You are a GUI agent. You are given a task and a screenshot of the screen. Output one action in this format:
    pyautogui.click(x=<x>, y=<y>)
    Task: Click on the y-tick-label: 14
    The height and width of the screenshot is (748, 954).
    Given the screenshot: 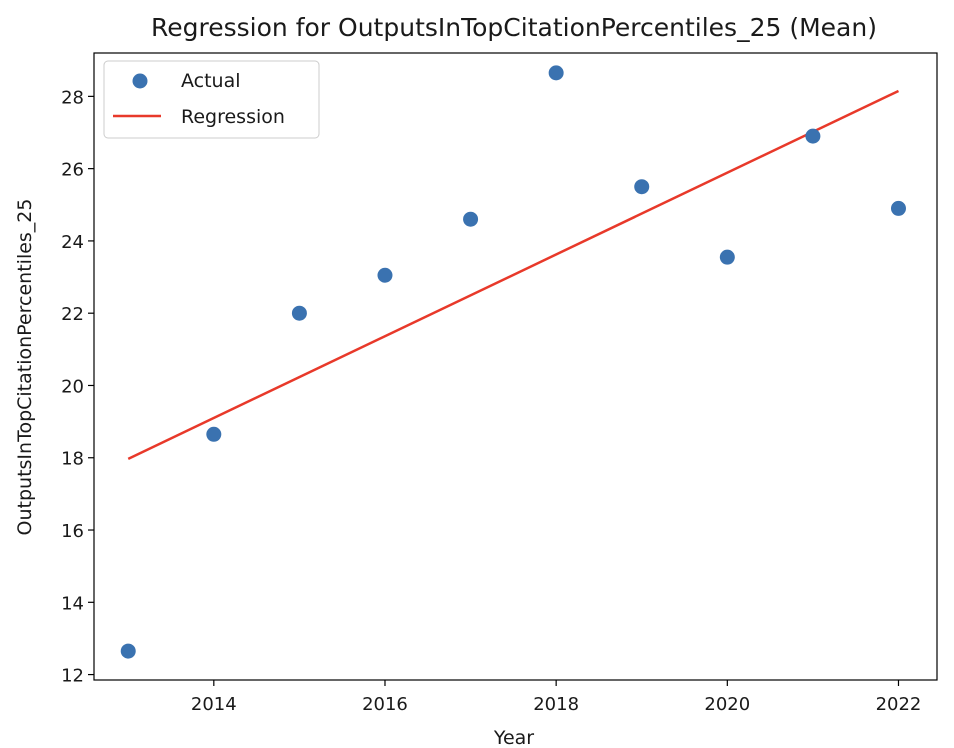 What is the action you would take?
    pyautogui.click(x=72, y=603)
    